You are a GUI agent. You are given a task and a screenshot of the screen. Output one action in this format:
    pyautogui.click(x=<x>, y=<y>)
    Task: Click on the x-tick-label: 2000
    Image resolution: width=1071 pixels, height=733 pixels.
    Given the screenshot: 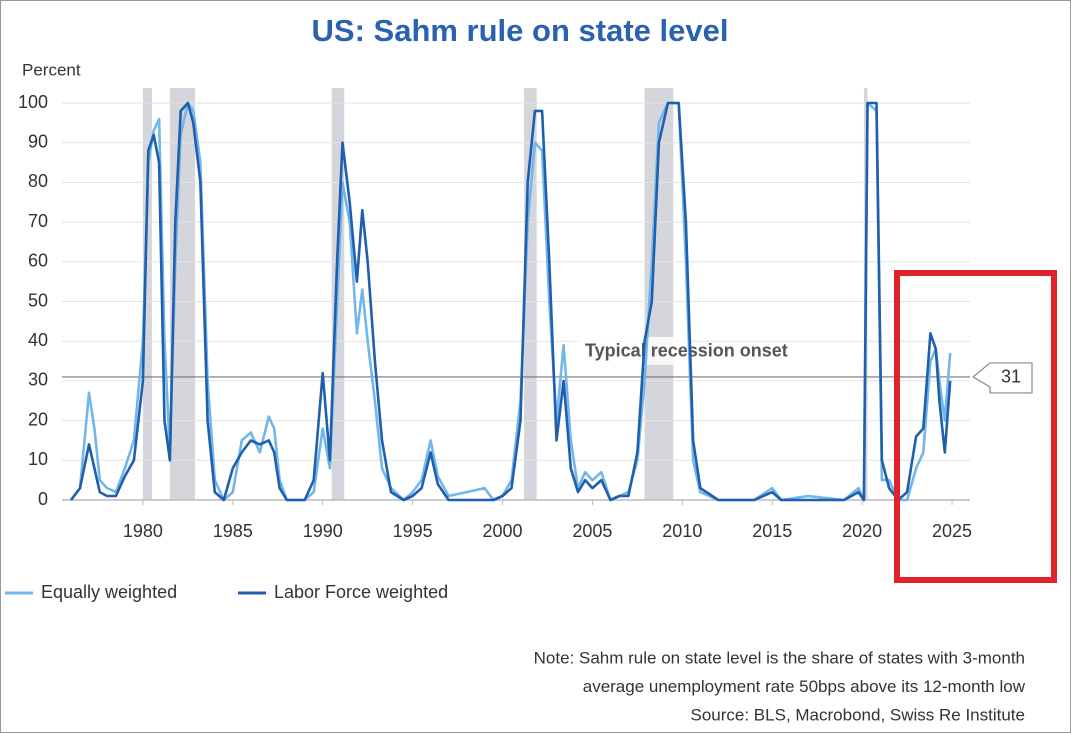 What is the action you would take?
    pyautogui.click(x=502, y=531)
    